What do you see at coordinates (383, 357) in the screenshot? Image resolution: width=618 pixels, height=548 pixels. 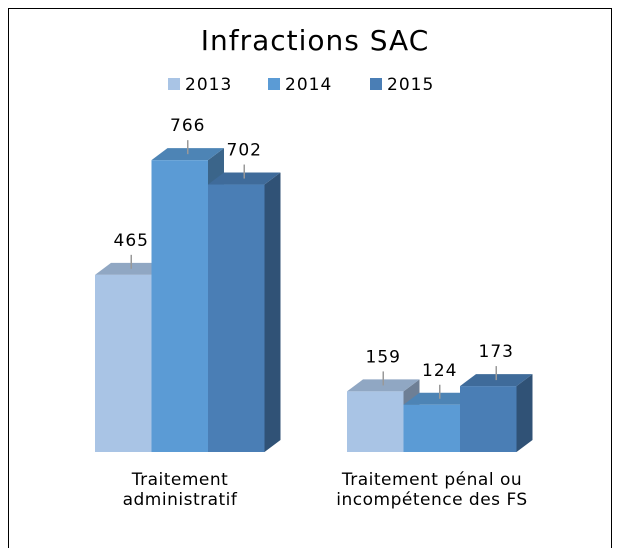 I see `data-label: 159` at bounding box center [383, 357].